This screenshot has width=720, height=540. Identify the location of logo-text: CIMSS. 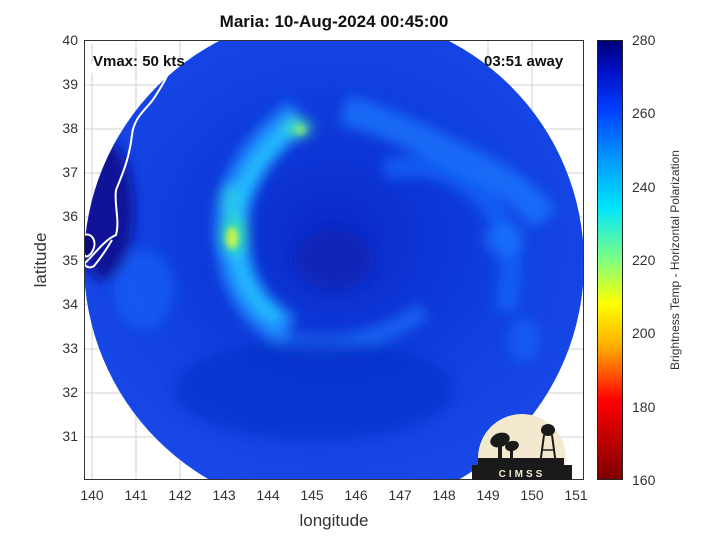
(522, 474).